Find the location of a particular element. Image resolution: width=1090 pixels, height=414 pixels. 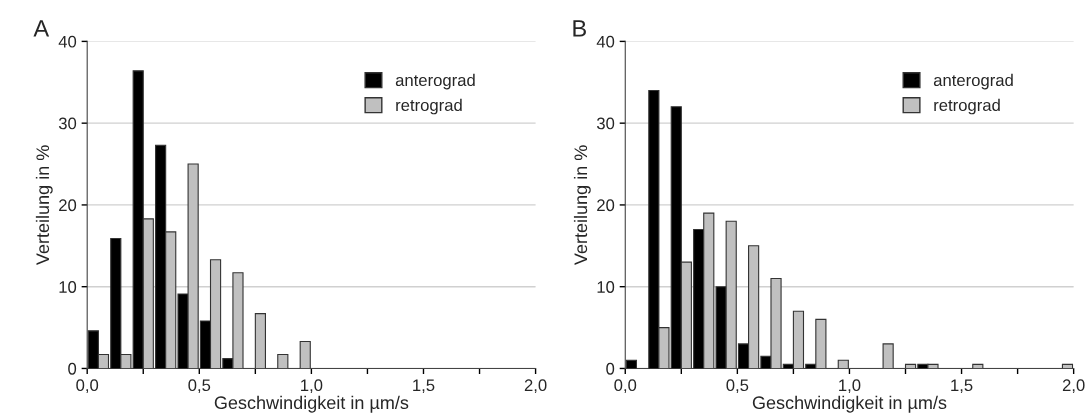

chart-title: B is located at coordinates (579, 28).